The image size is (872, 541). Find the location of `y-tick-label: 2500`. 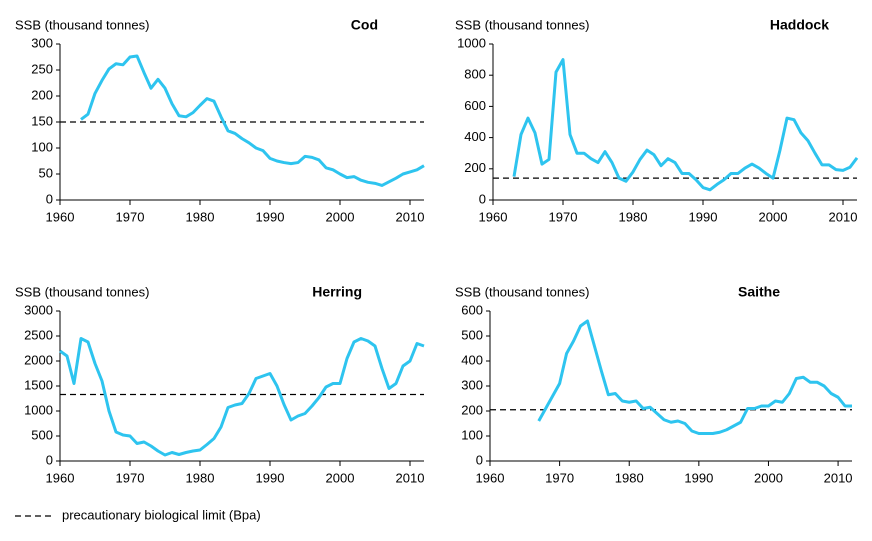

y-tick-label: 2500 is located at coordinates (38, 334).